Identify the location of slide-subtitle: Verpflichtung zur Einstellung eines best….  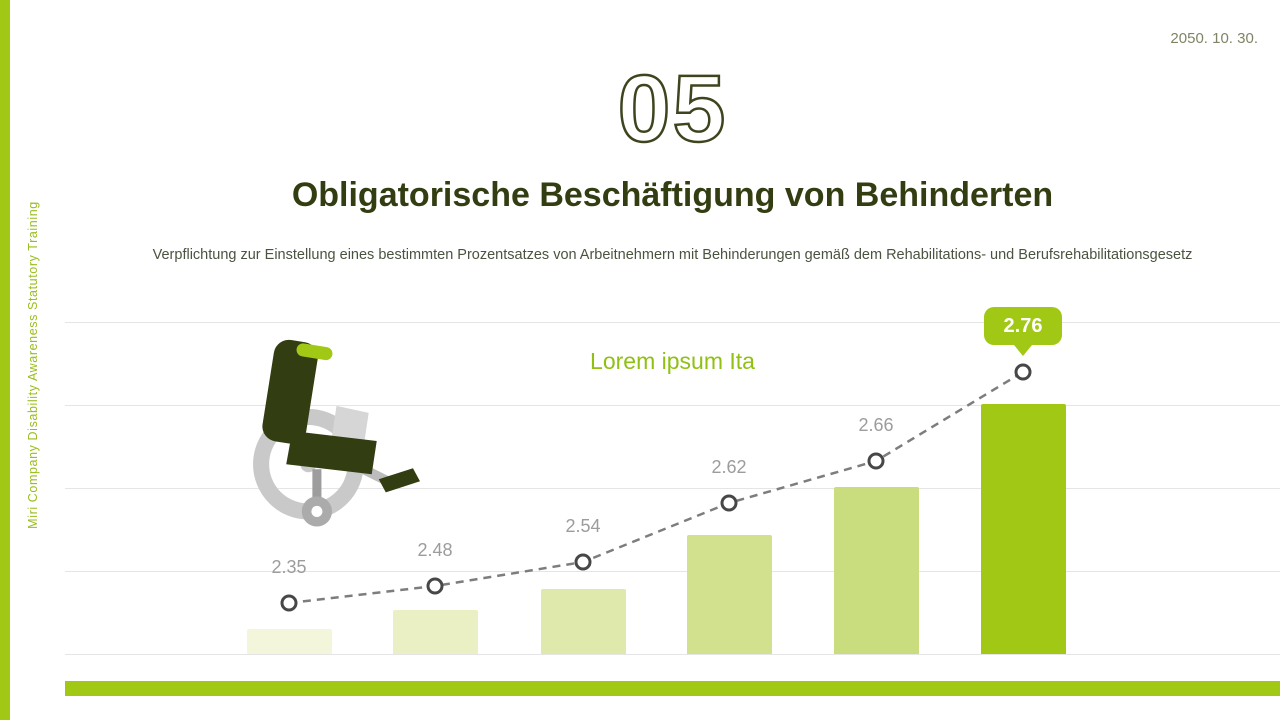
(672, 255).